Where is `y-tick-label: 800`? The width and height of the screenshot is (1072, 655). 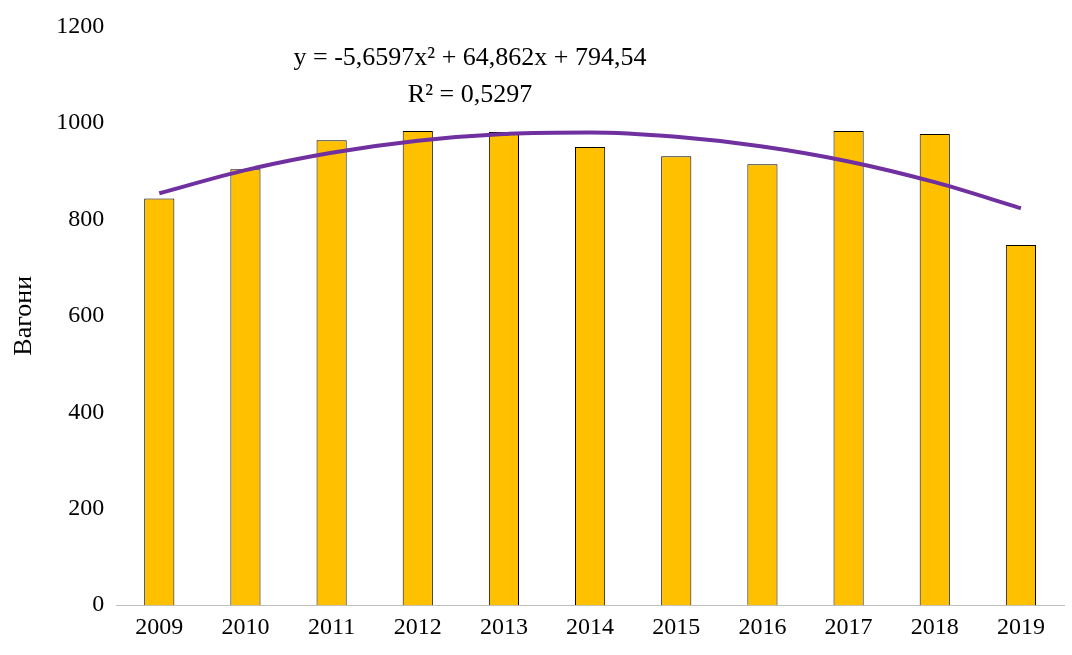
y-tick-label: 800 is located at coordinates (86, 217).